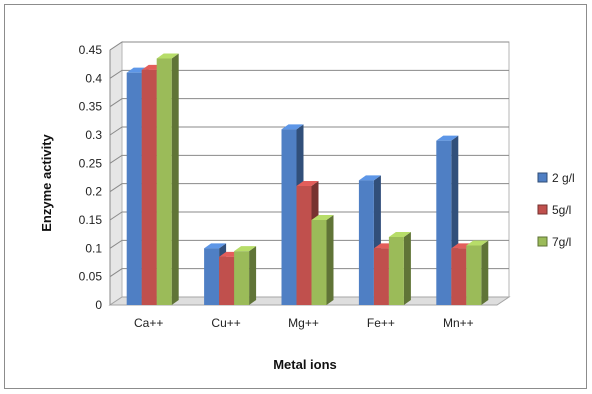 This screenshot has height=394, width=592. What do you see at coordinates (93, 192) in the screenshot?
I see `y-tick-label: 0.2` at bounding box center [93, 192].